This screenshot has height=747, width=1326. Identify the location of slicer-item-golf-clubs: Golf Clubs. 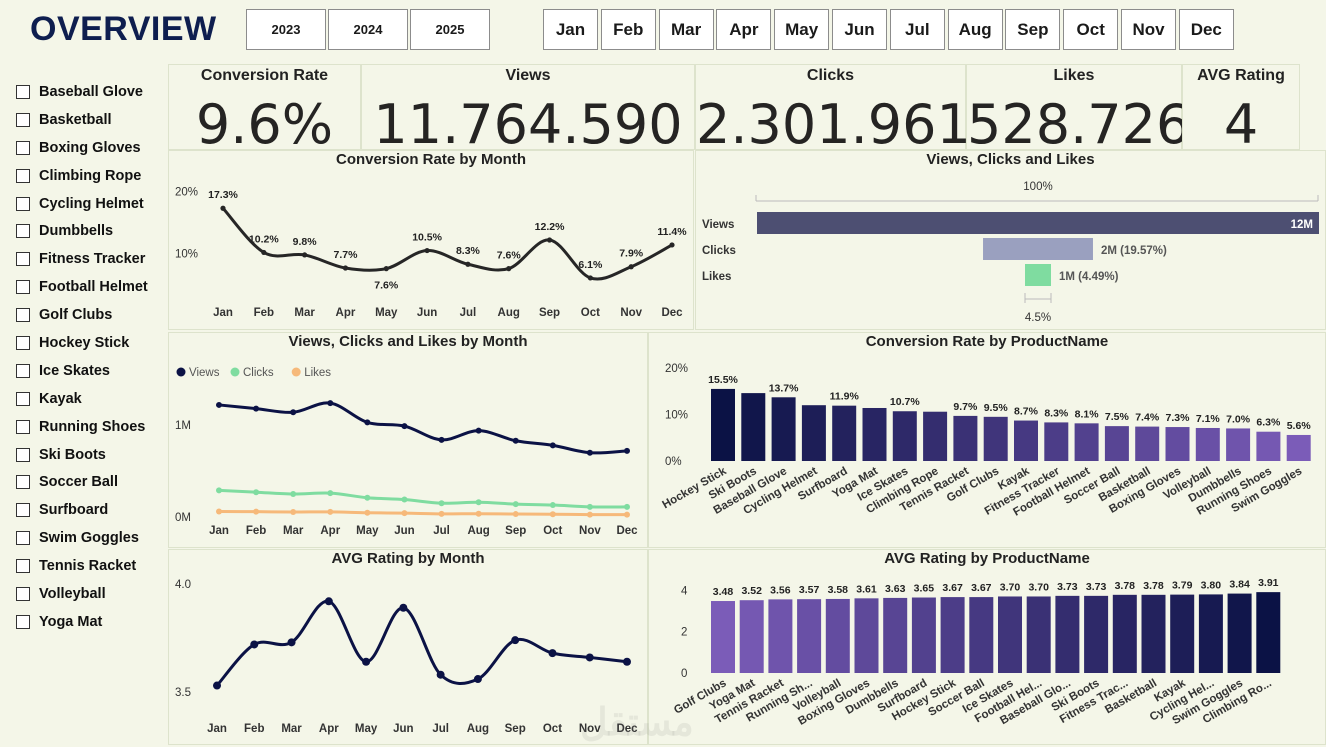
(91, 315).